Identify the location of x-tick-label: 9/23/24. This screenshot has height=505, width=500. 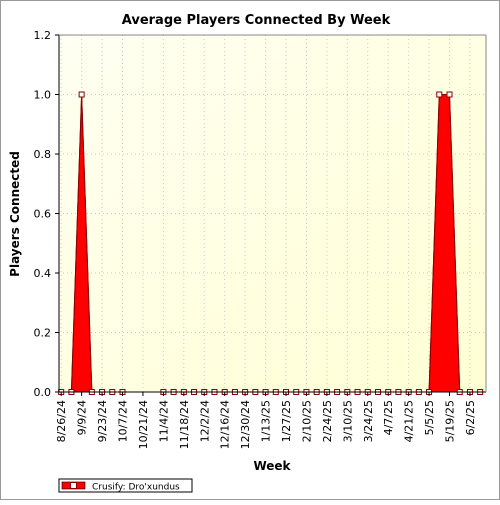
(102, 421).